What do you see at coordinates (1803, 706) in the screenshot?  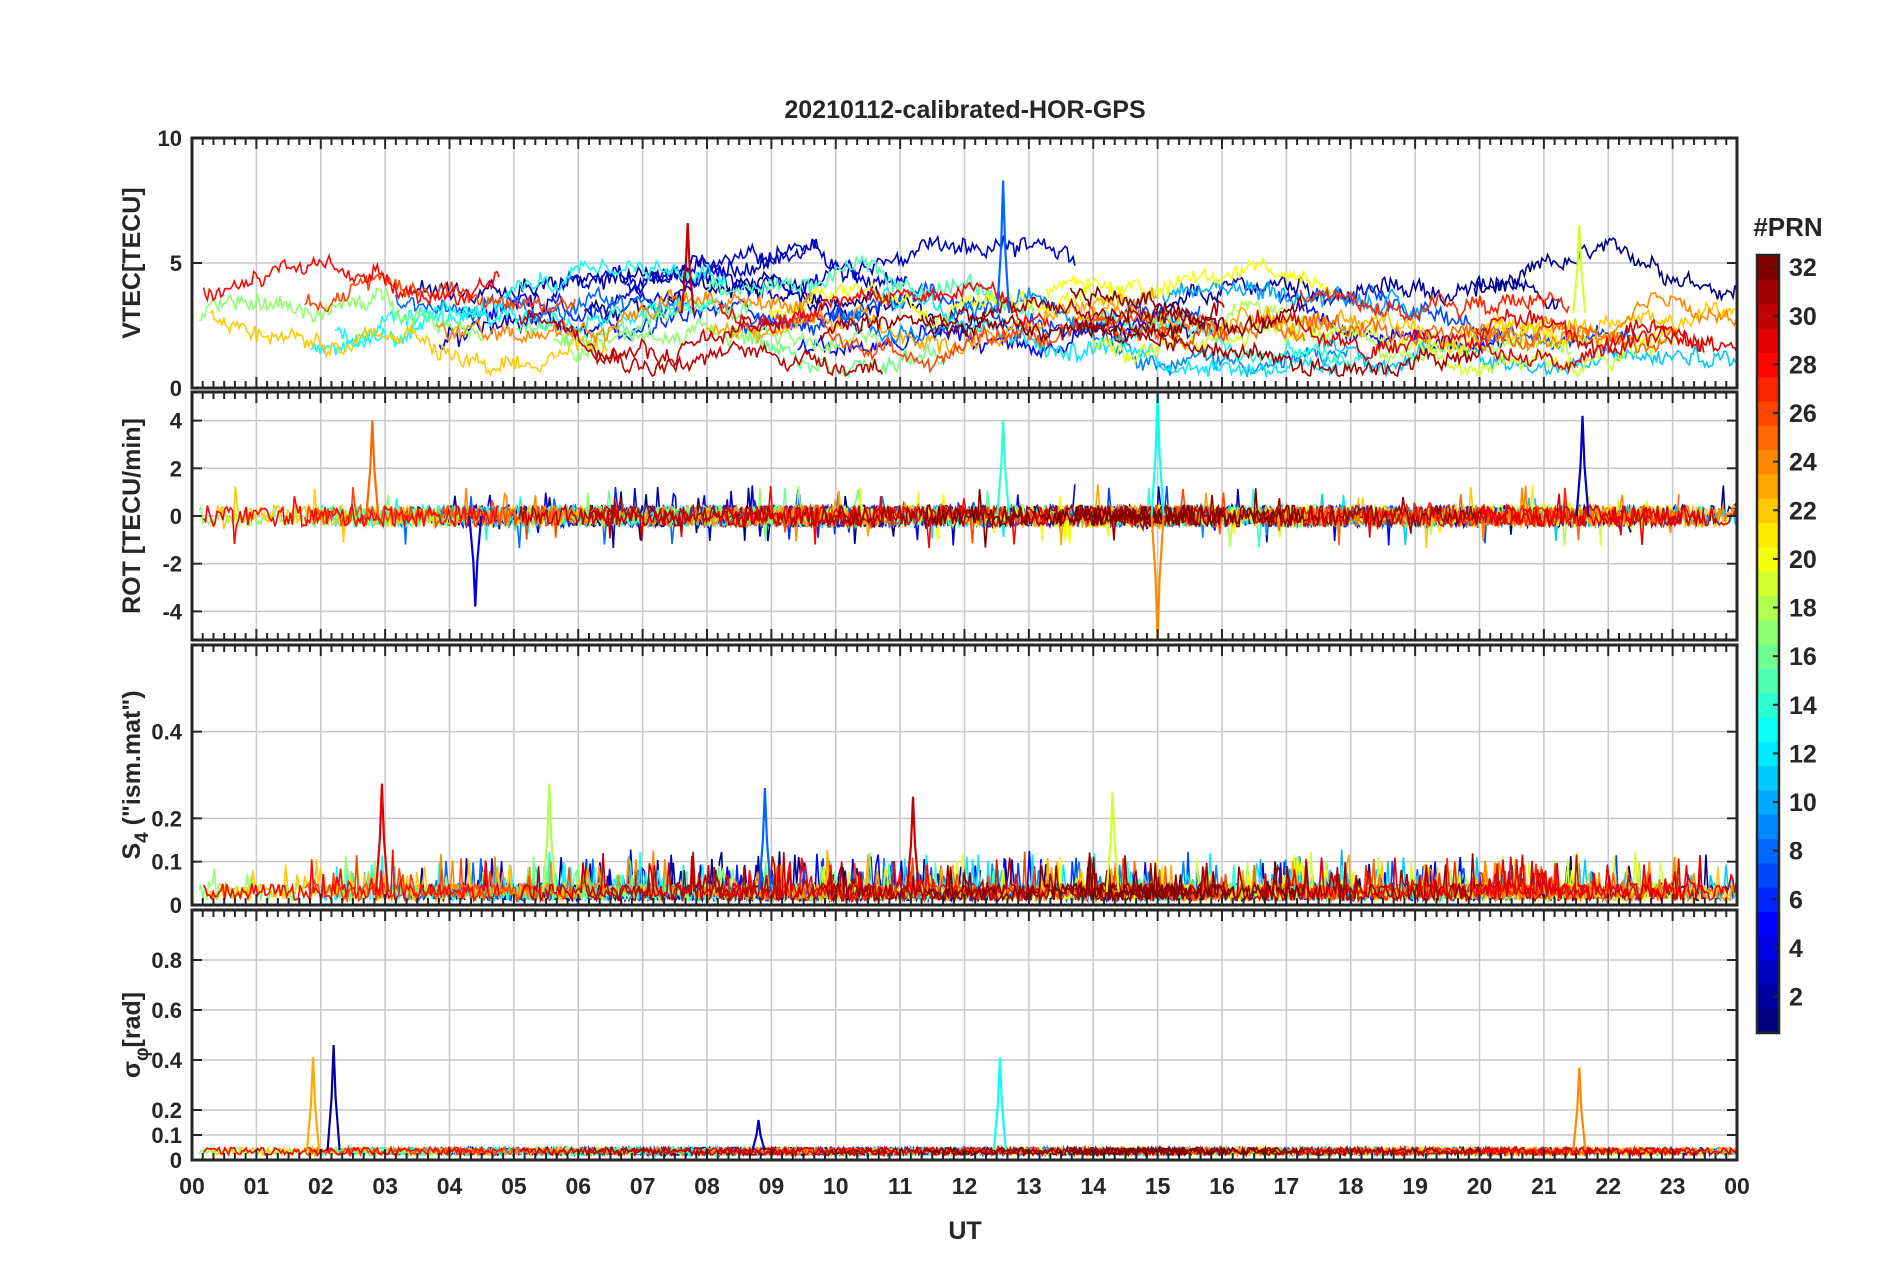 I see `colorbar-tick-label: 14` at bounding box center [1803, 706].